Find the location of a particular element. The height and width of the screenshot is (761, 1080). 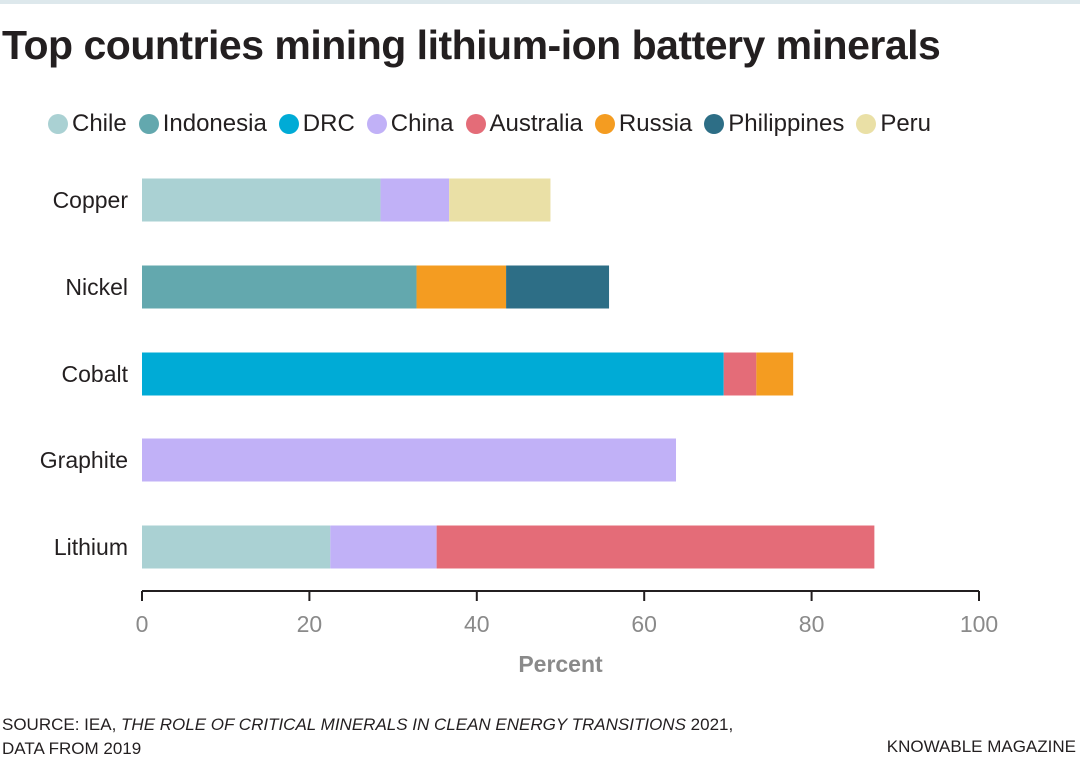

legend-item: Indonesia is located at coordinates (202, 124).